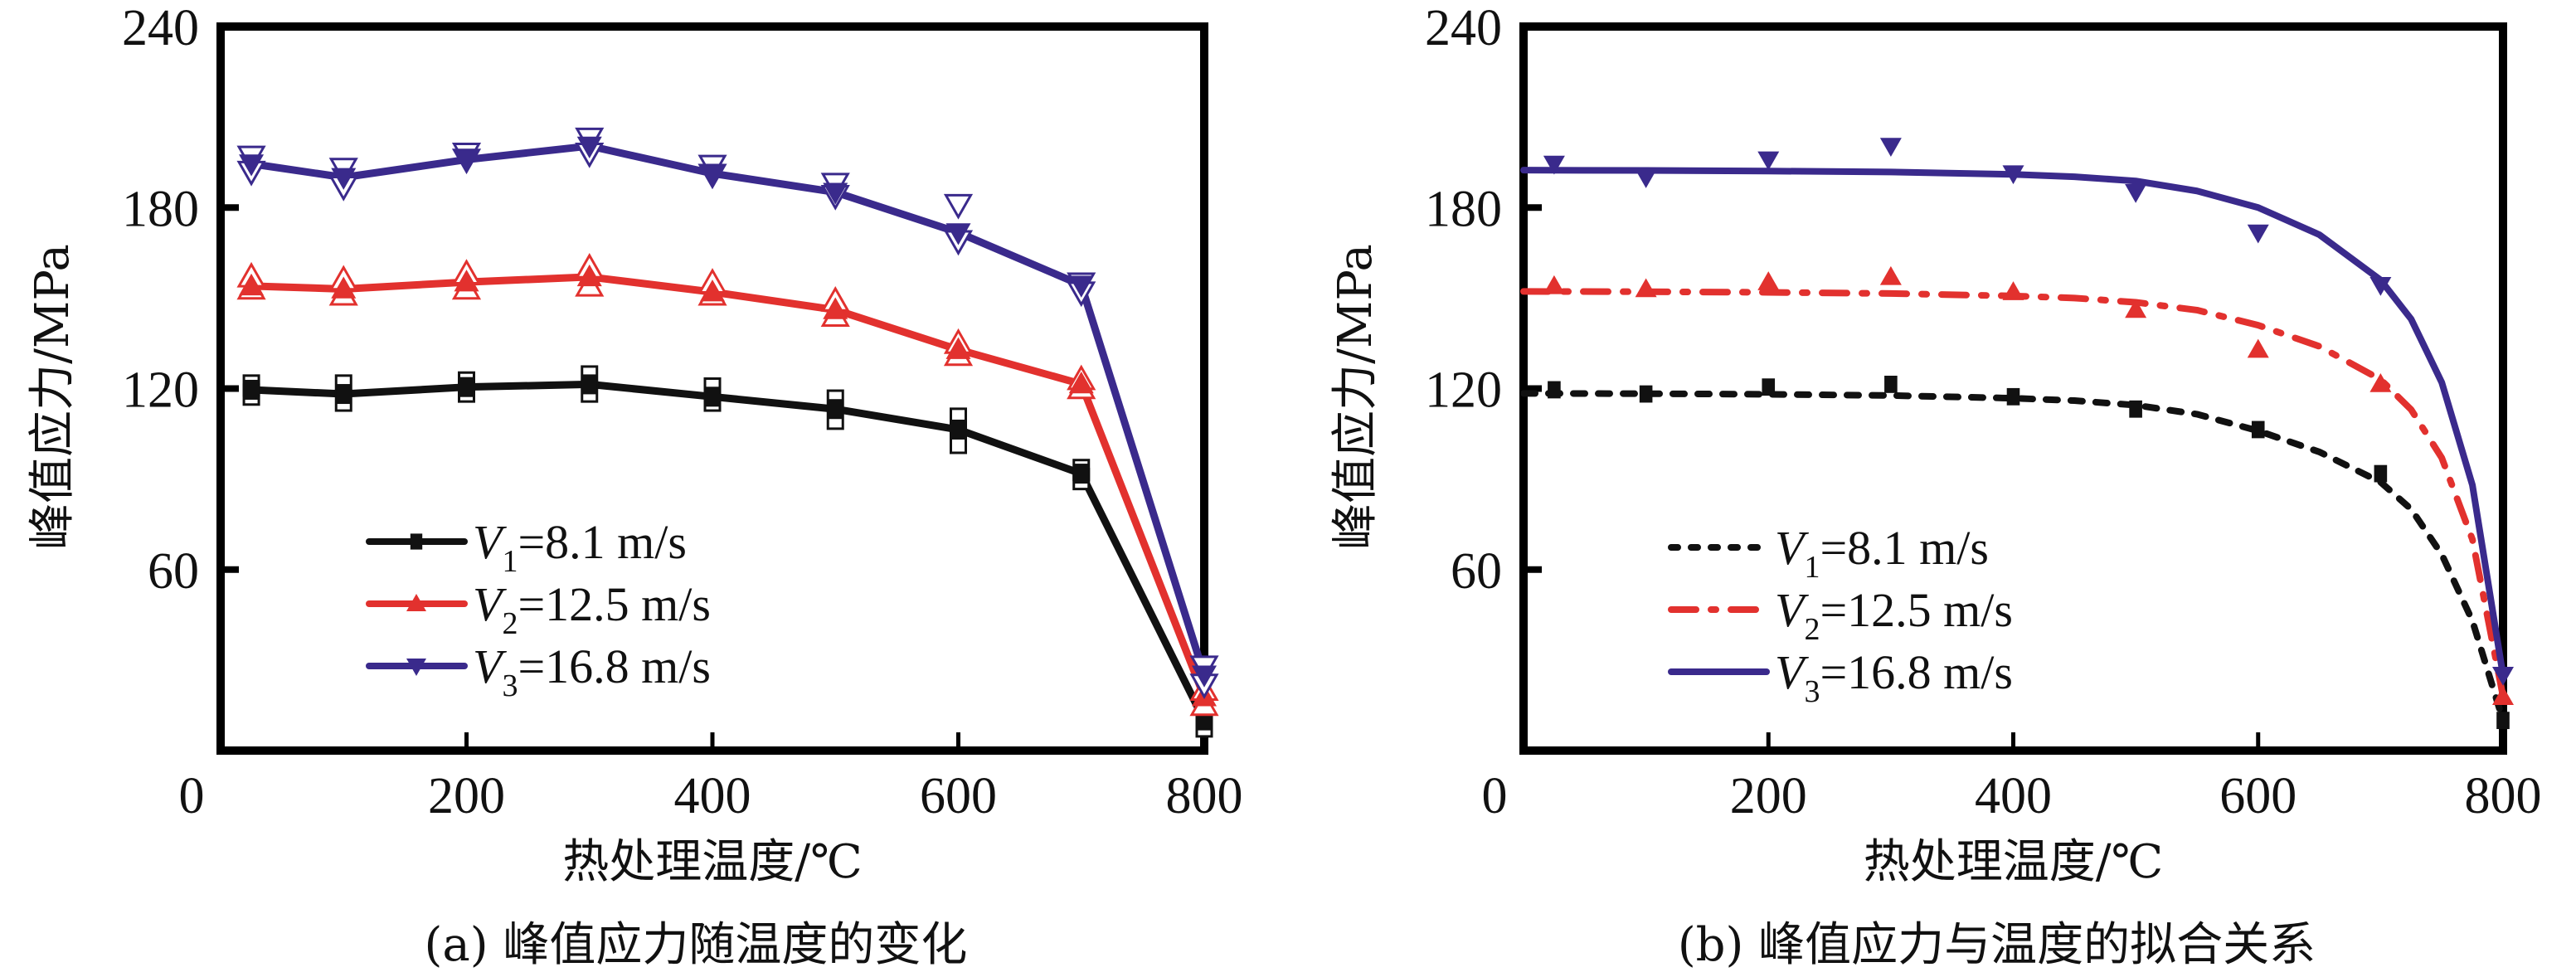 Image resolution: width=2576 pixels, height=977 pixels. What do you see at coordinates (696, 945) in the screenshot?
I see `figure-caption: (a) 峰值应力随温度的变化` at bounding box center [696, 945].